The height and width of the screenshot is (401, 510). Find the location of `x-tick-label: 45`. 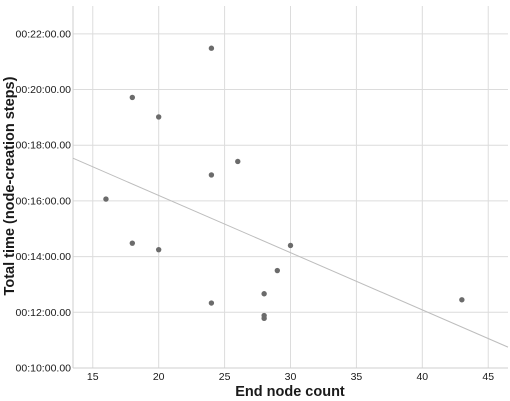

x-tick-label: 45 is located at coordinates (488, 377).